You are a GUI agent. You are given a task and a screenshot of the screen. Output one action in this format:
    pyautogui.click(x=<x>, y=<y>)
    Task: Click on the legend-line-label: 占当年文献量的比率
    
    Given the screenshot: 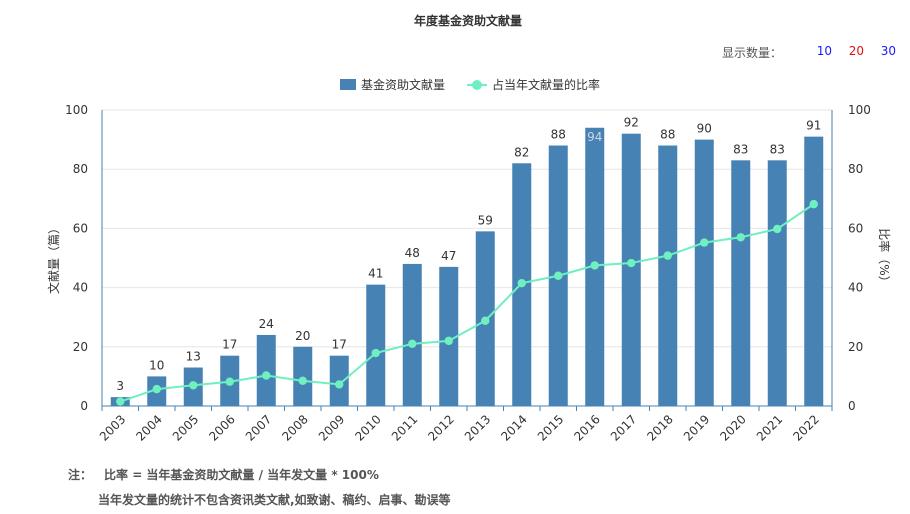 What is the action you would take?
    pyautogui.click(x=546, y=85)
    